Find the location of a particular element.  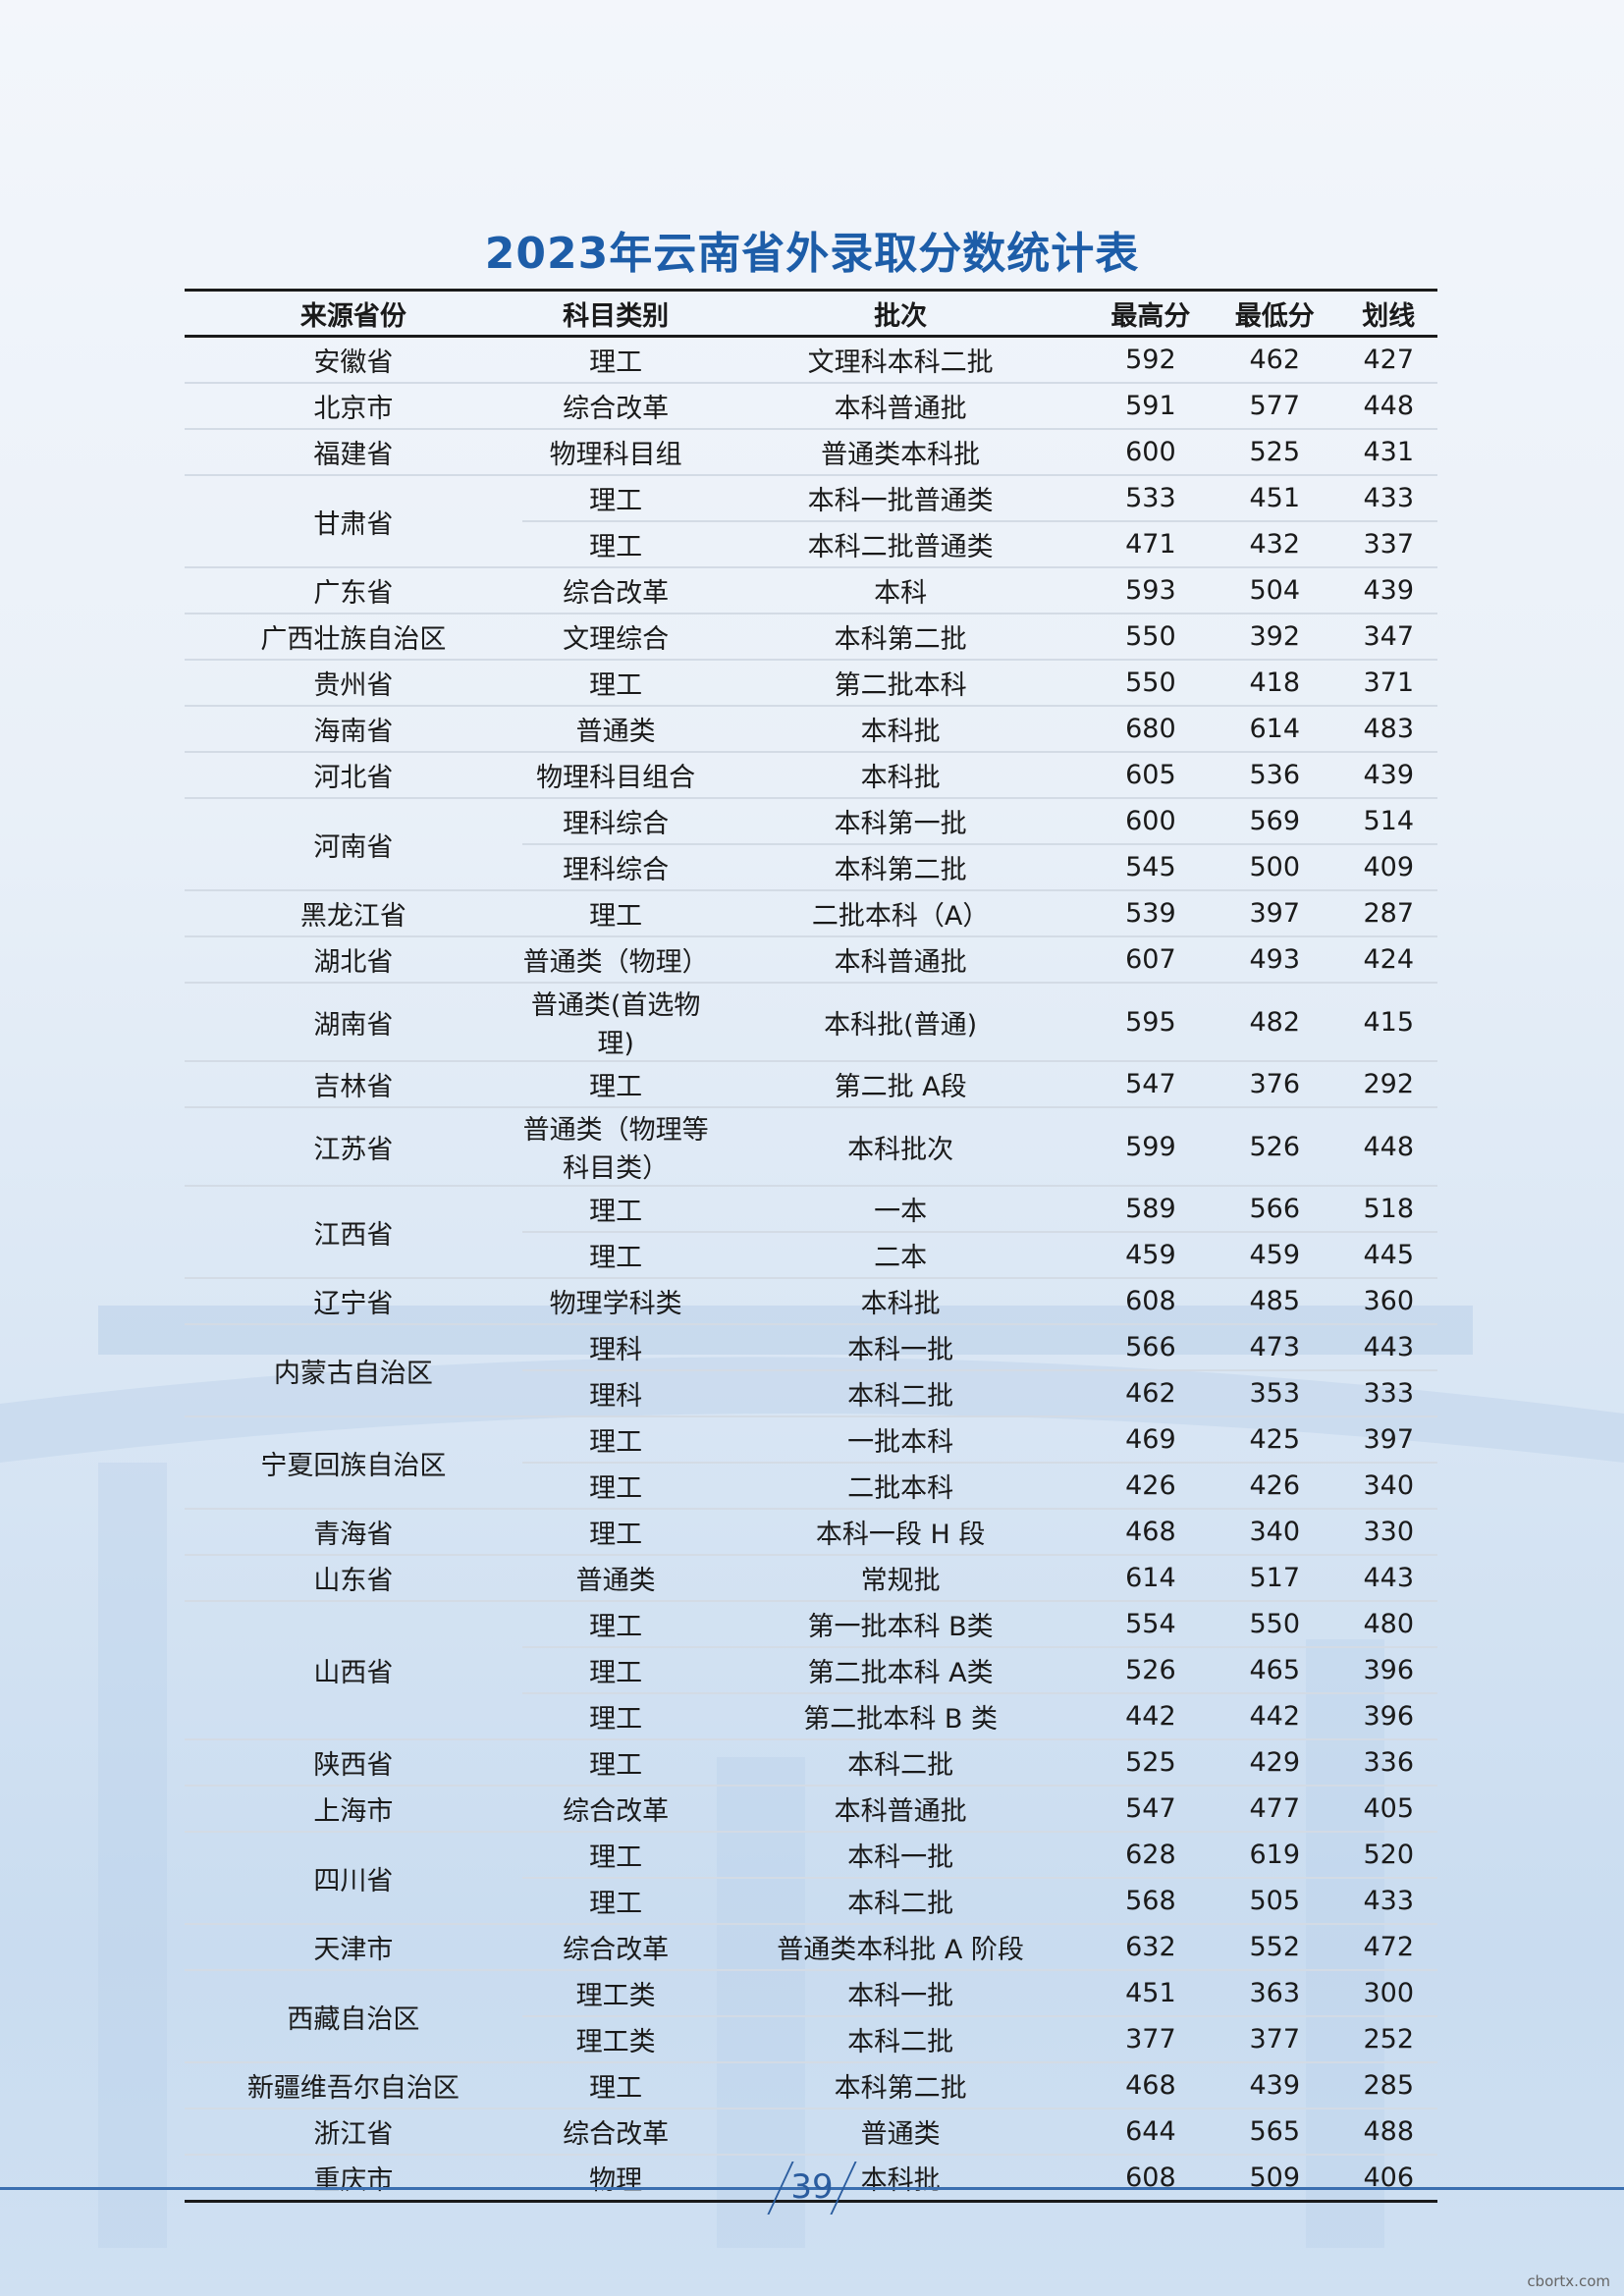

cell-max-score: 539 is located at coordinates (1150, 913).